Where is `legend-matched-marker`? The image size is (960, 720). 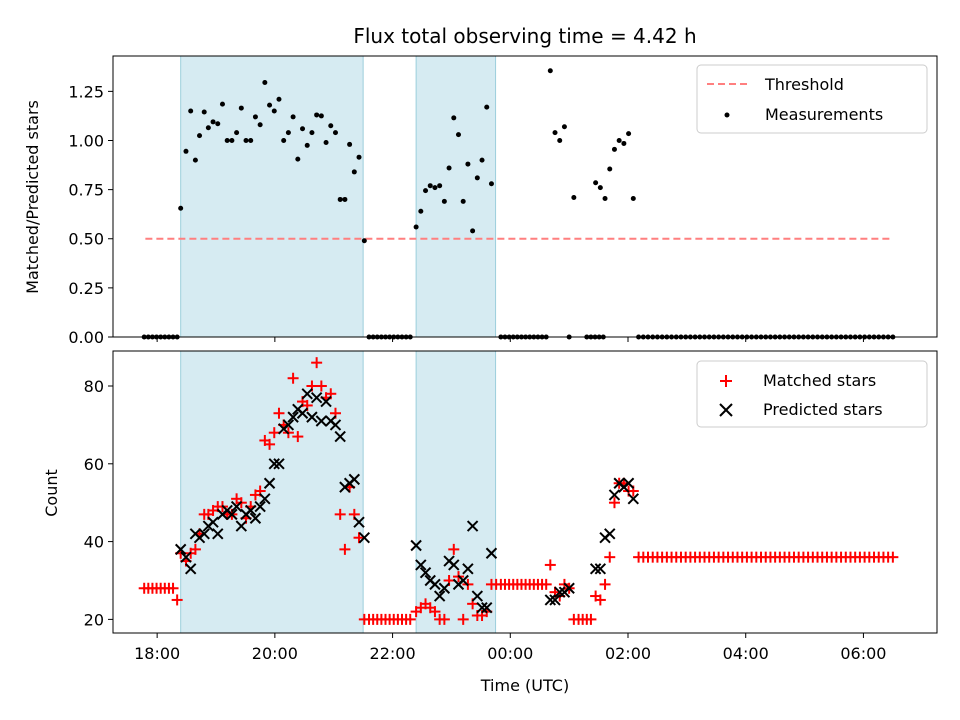
legend-matched-marker is located at coordinates (726, 381).